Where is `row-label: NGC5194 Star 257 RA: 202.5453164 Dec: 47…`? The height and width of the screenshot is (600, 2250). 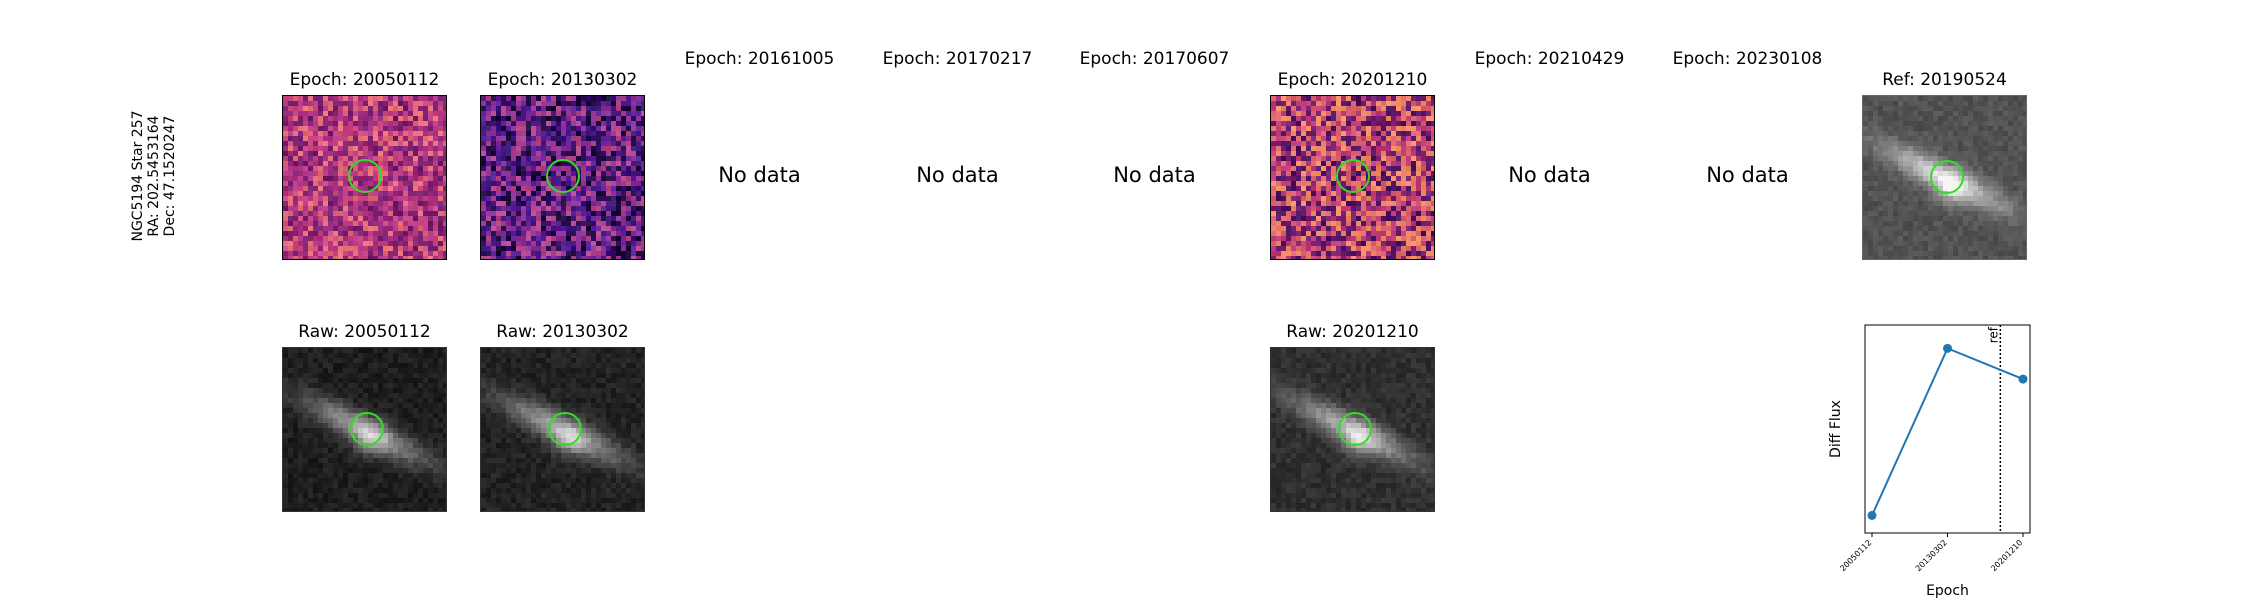 row-label: NGC5194 Star 257 RA: 202.5453164 Dec: 47… is located at coordinates (160, 176).